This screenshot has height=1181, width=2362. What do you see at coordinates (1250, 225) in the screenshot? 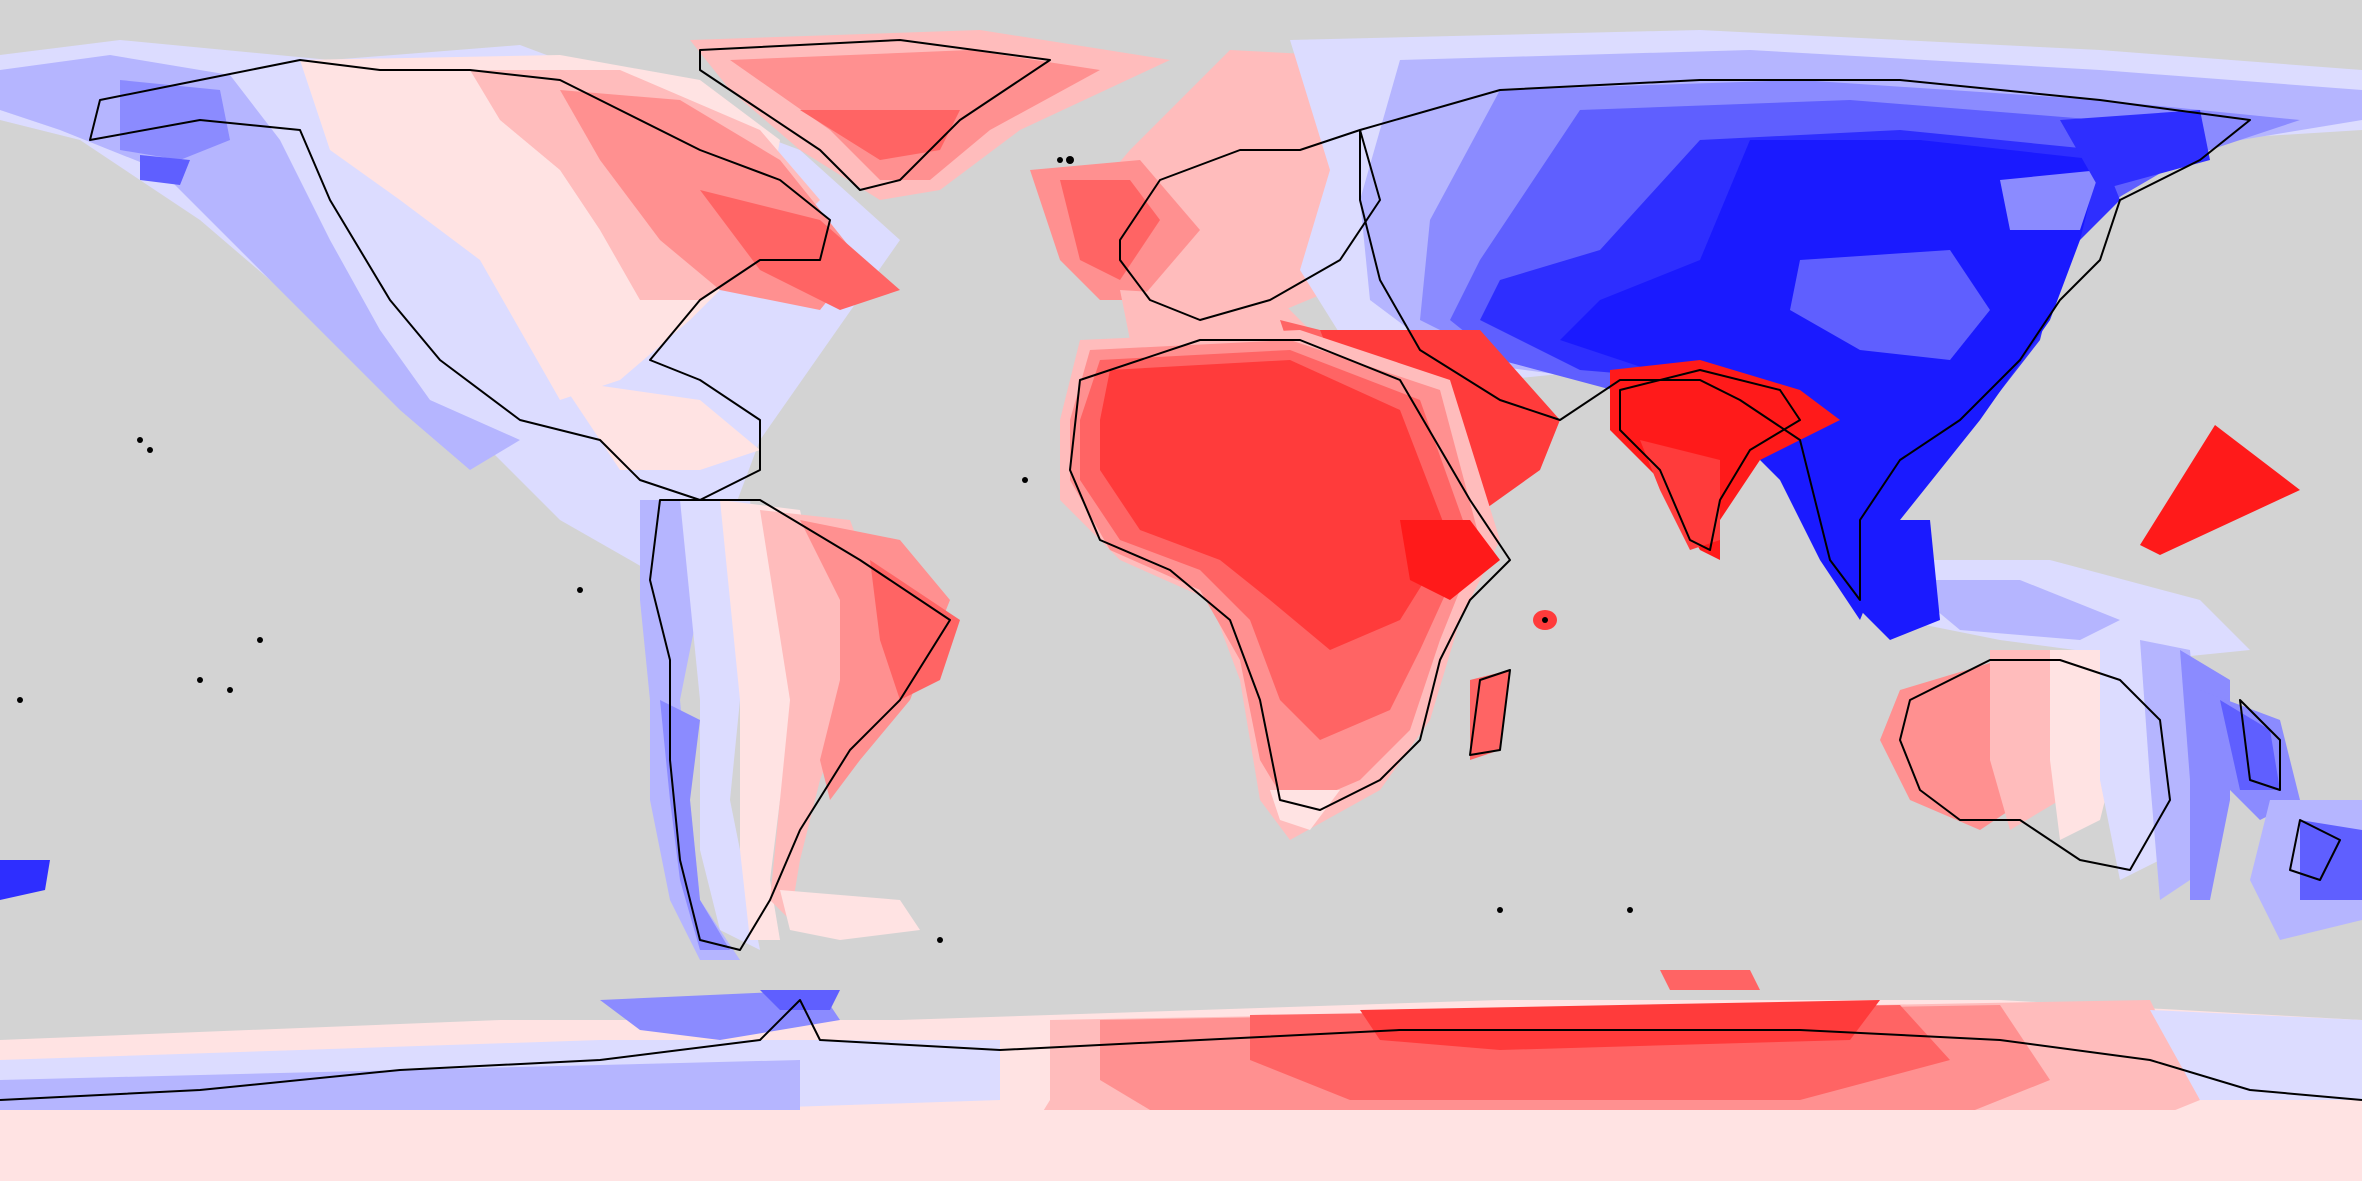
I see `europe-coastline` at bounding box center [1250, 225].